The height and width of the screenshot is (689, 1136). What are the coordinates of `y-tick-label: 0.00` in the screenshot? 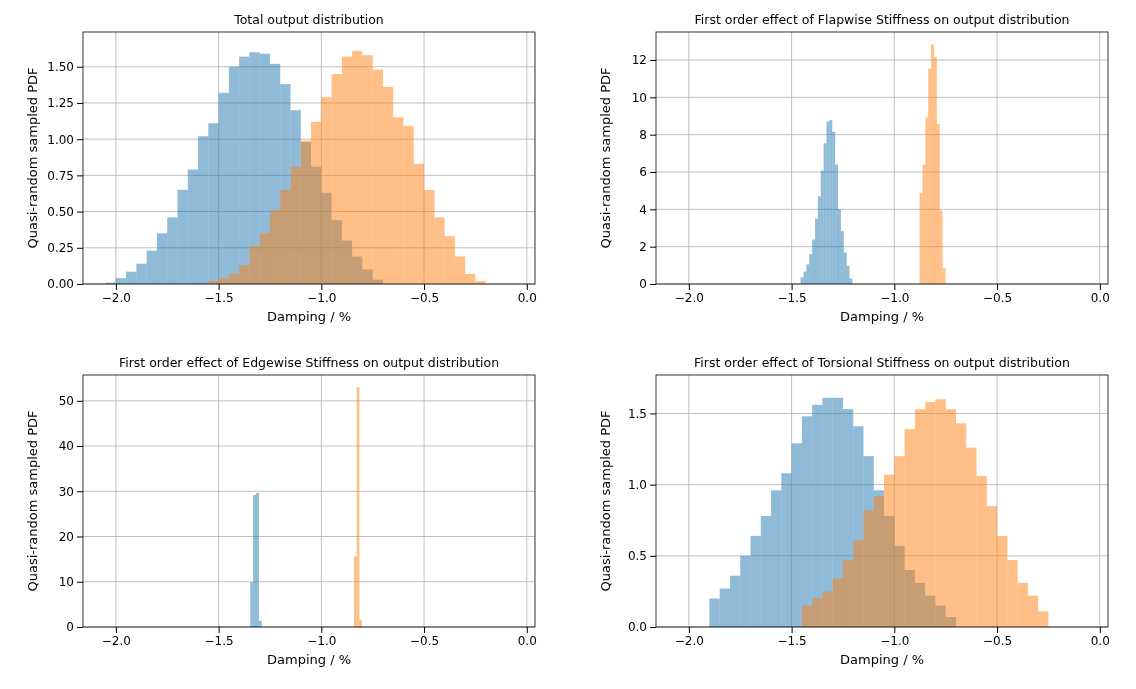 It's located at (60, 284).